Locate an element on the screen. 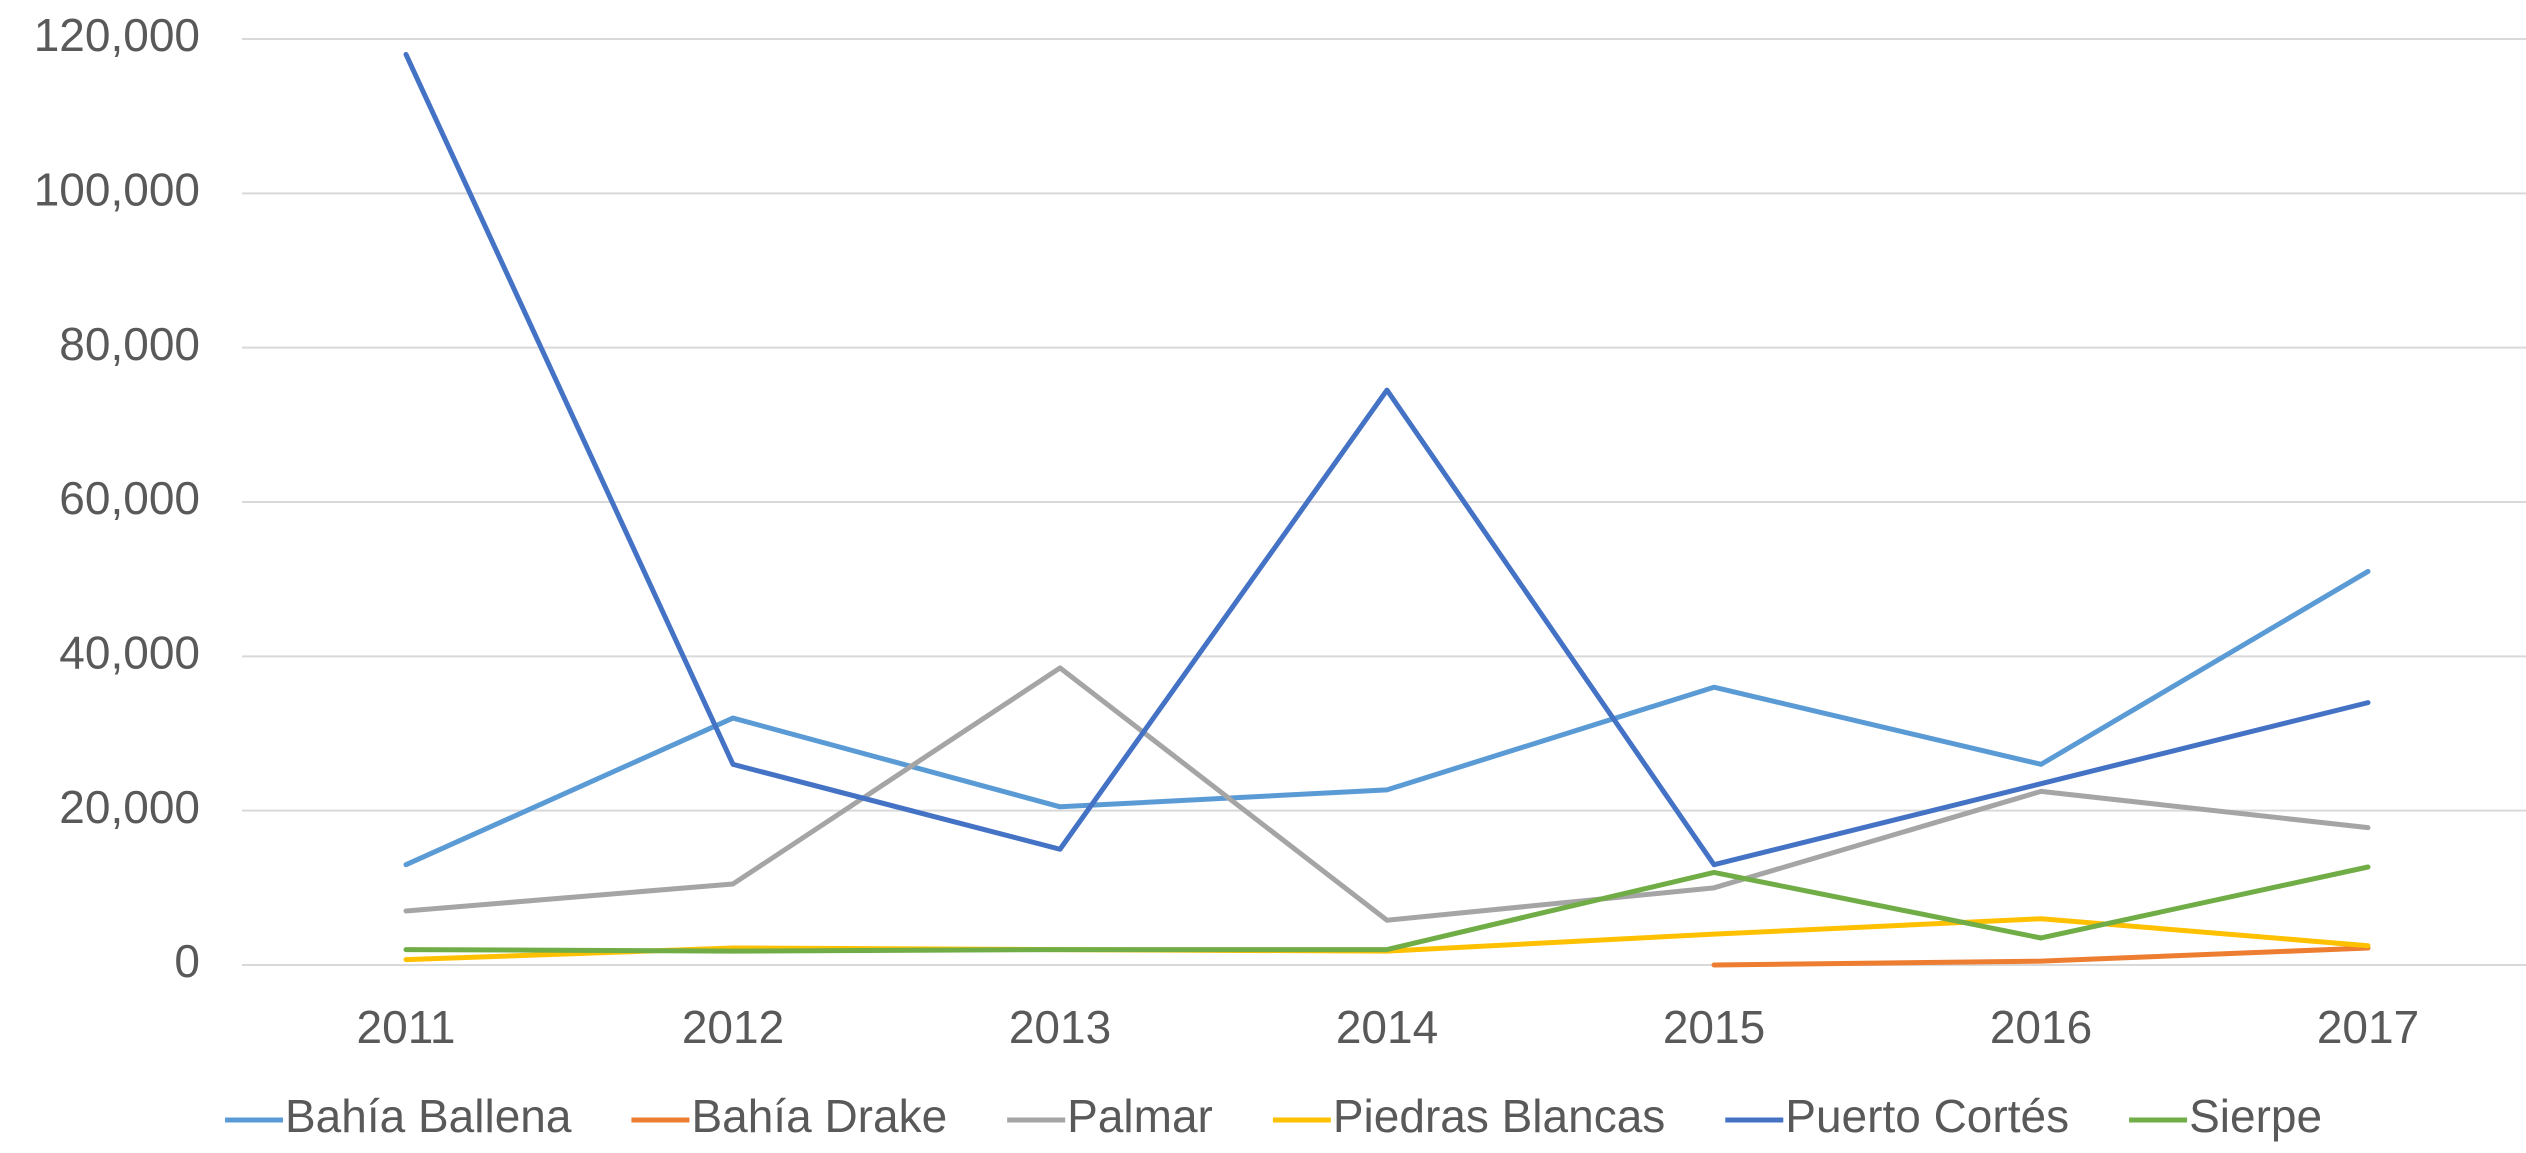  legend-label: Bahía Ballena is located at coordinates (428, 1116).